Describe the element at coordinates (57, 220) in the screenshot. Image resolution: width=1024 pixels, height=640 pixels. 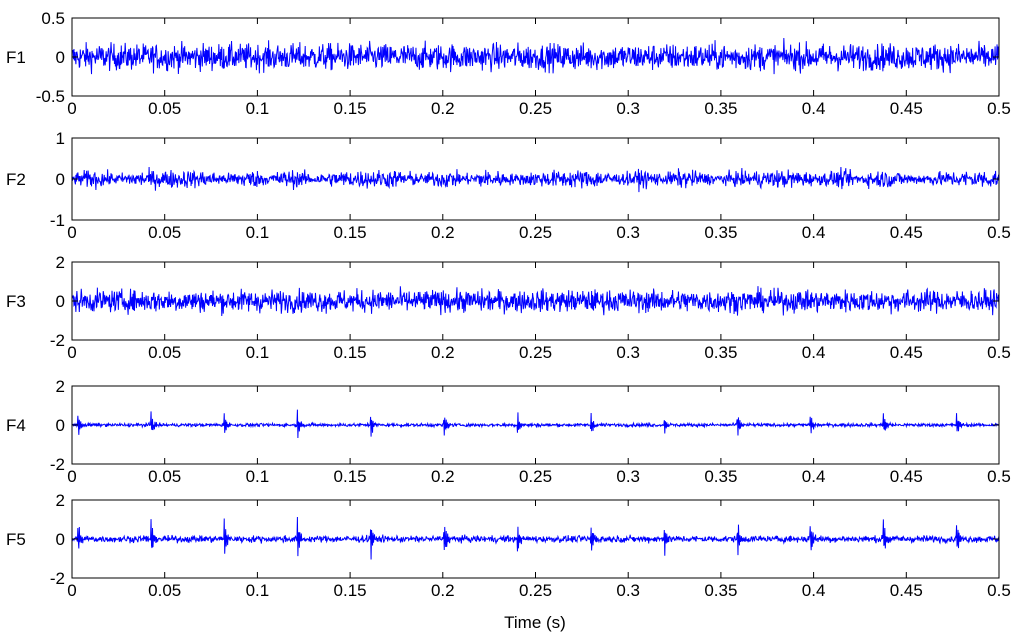
I see `y-tick-label: -1` at that location.